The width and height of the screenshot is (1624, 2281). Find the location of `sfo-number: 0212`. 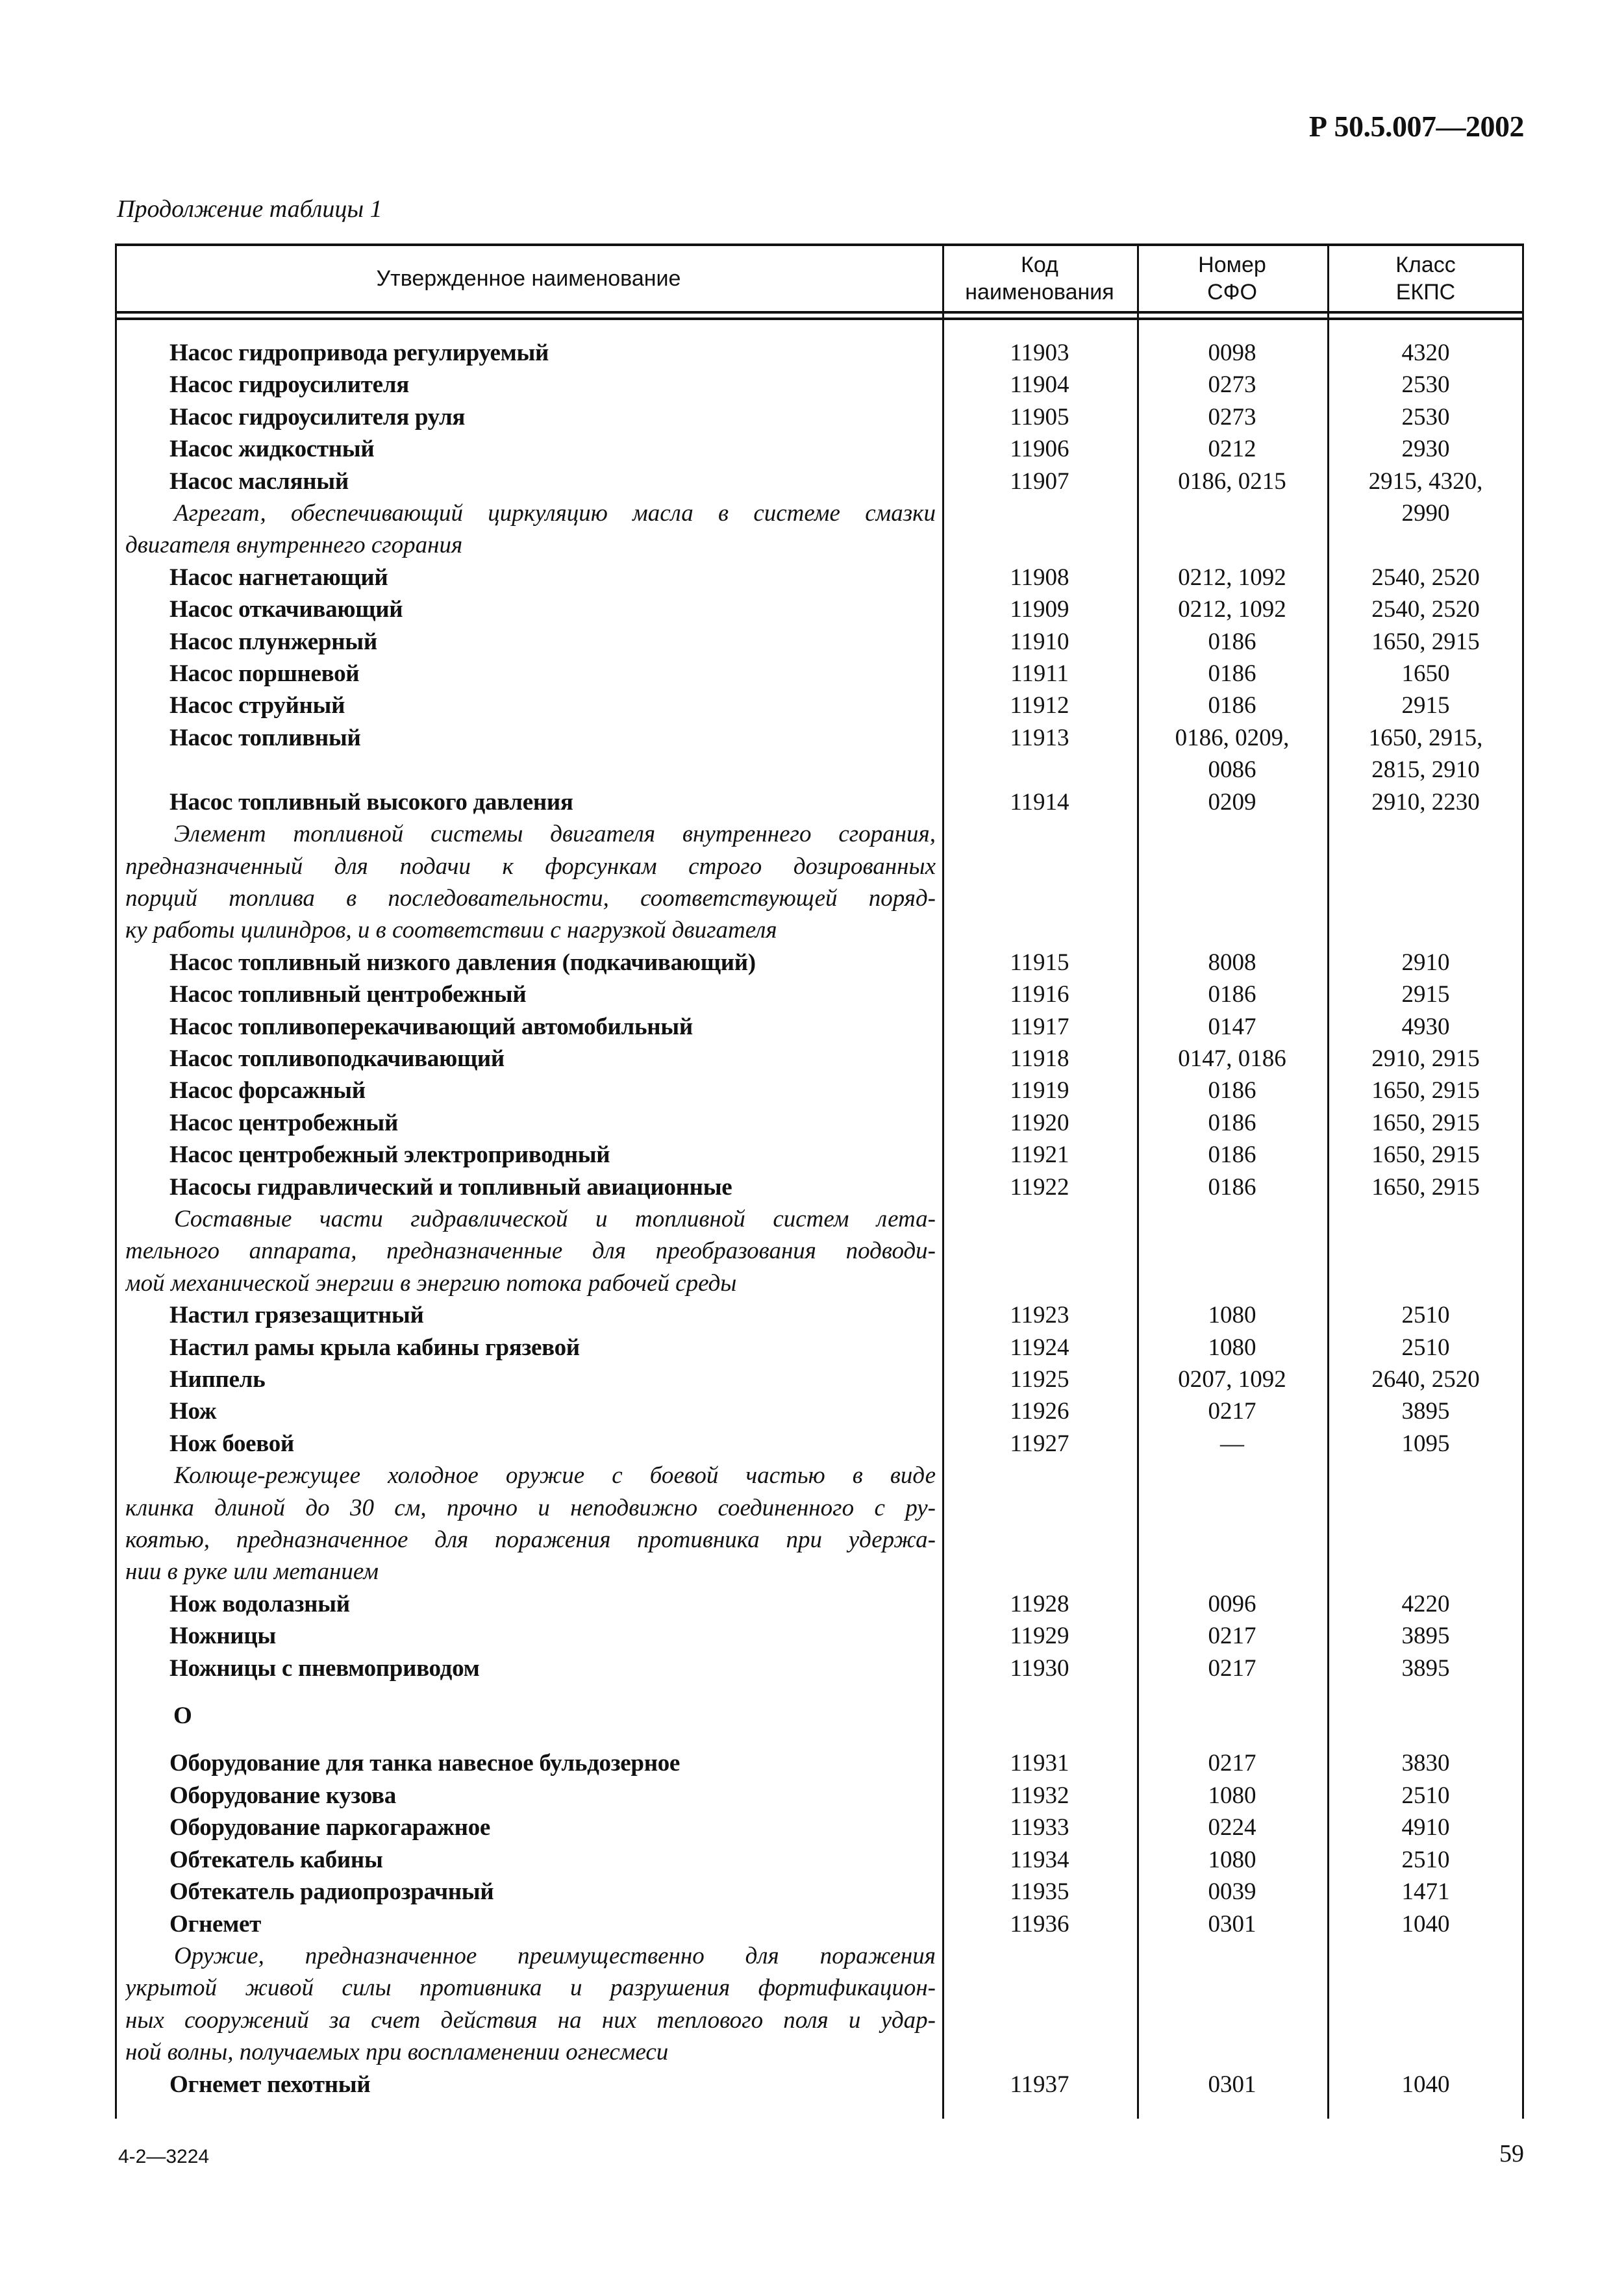

sfo-number: 0212 is located at coordinates (1232, 449).